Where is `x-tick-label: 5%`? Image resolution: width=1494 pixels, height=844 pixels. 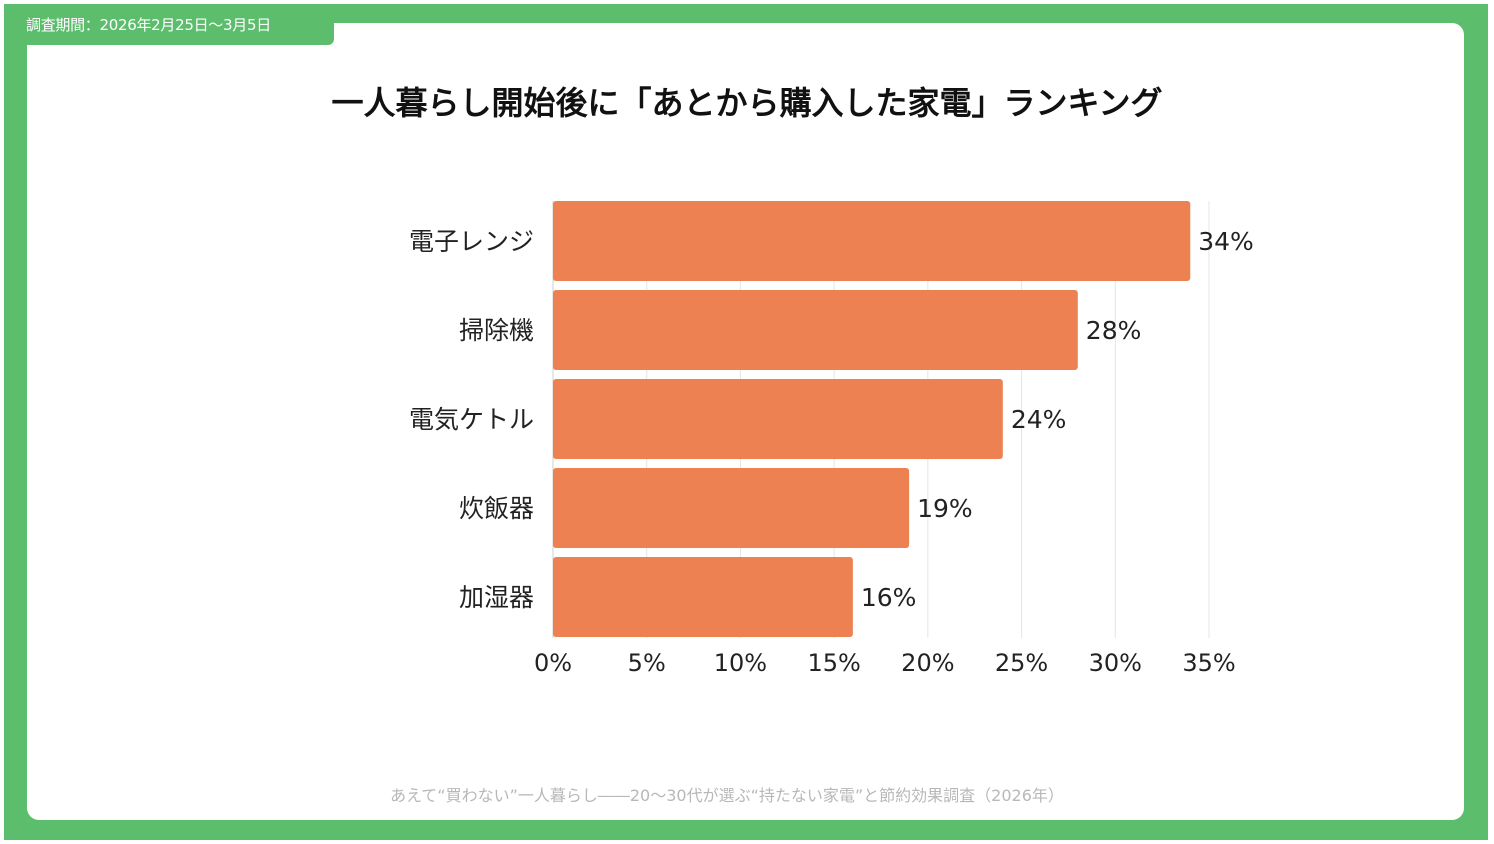
x-tick-label: 5% is located at coordinates (647, 663).